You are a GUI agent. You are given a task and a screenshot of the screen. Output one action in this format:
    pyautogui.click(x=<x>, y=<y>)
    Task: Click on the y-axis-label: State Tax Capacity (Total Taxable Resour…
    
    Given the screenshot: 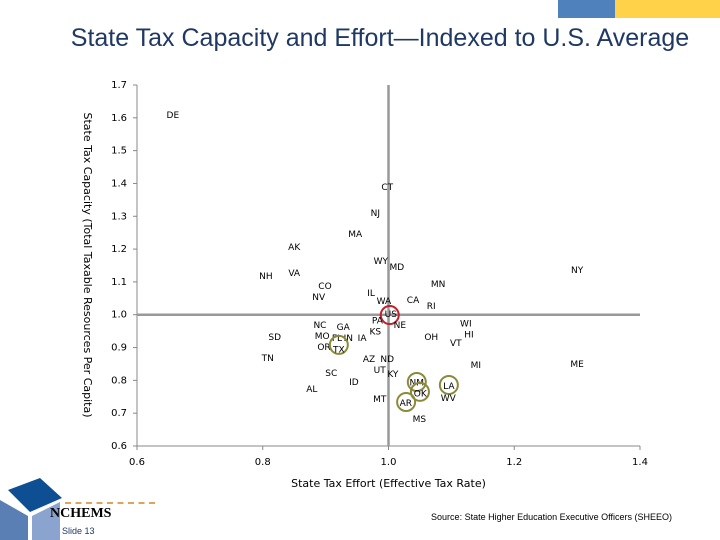 What is the action you would take?
    pyautogui.click(x=87, y=264)
    